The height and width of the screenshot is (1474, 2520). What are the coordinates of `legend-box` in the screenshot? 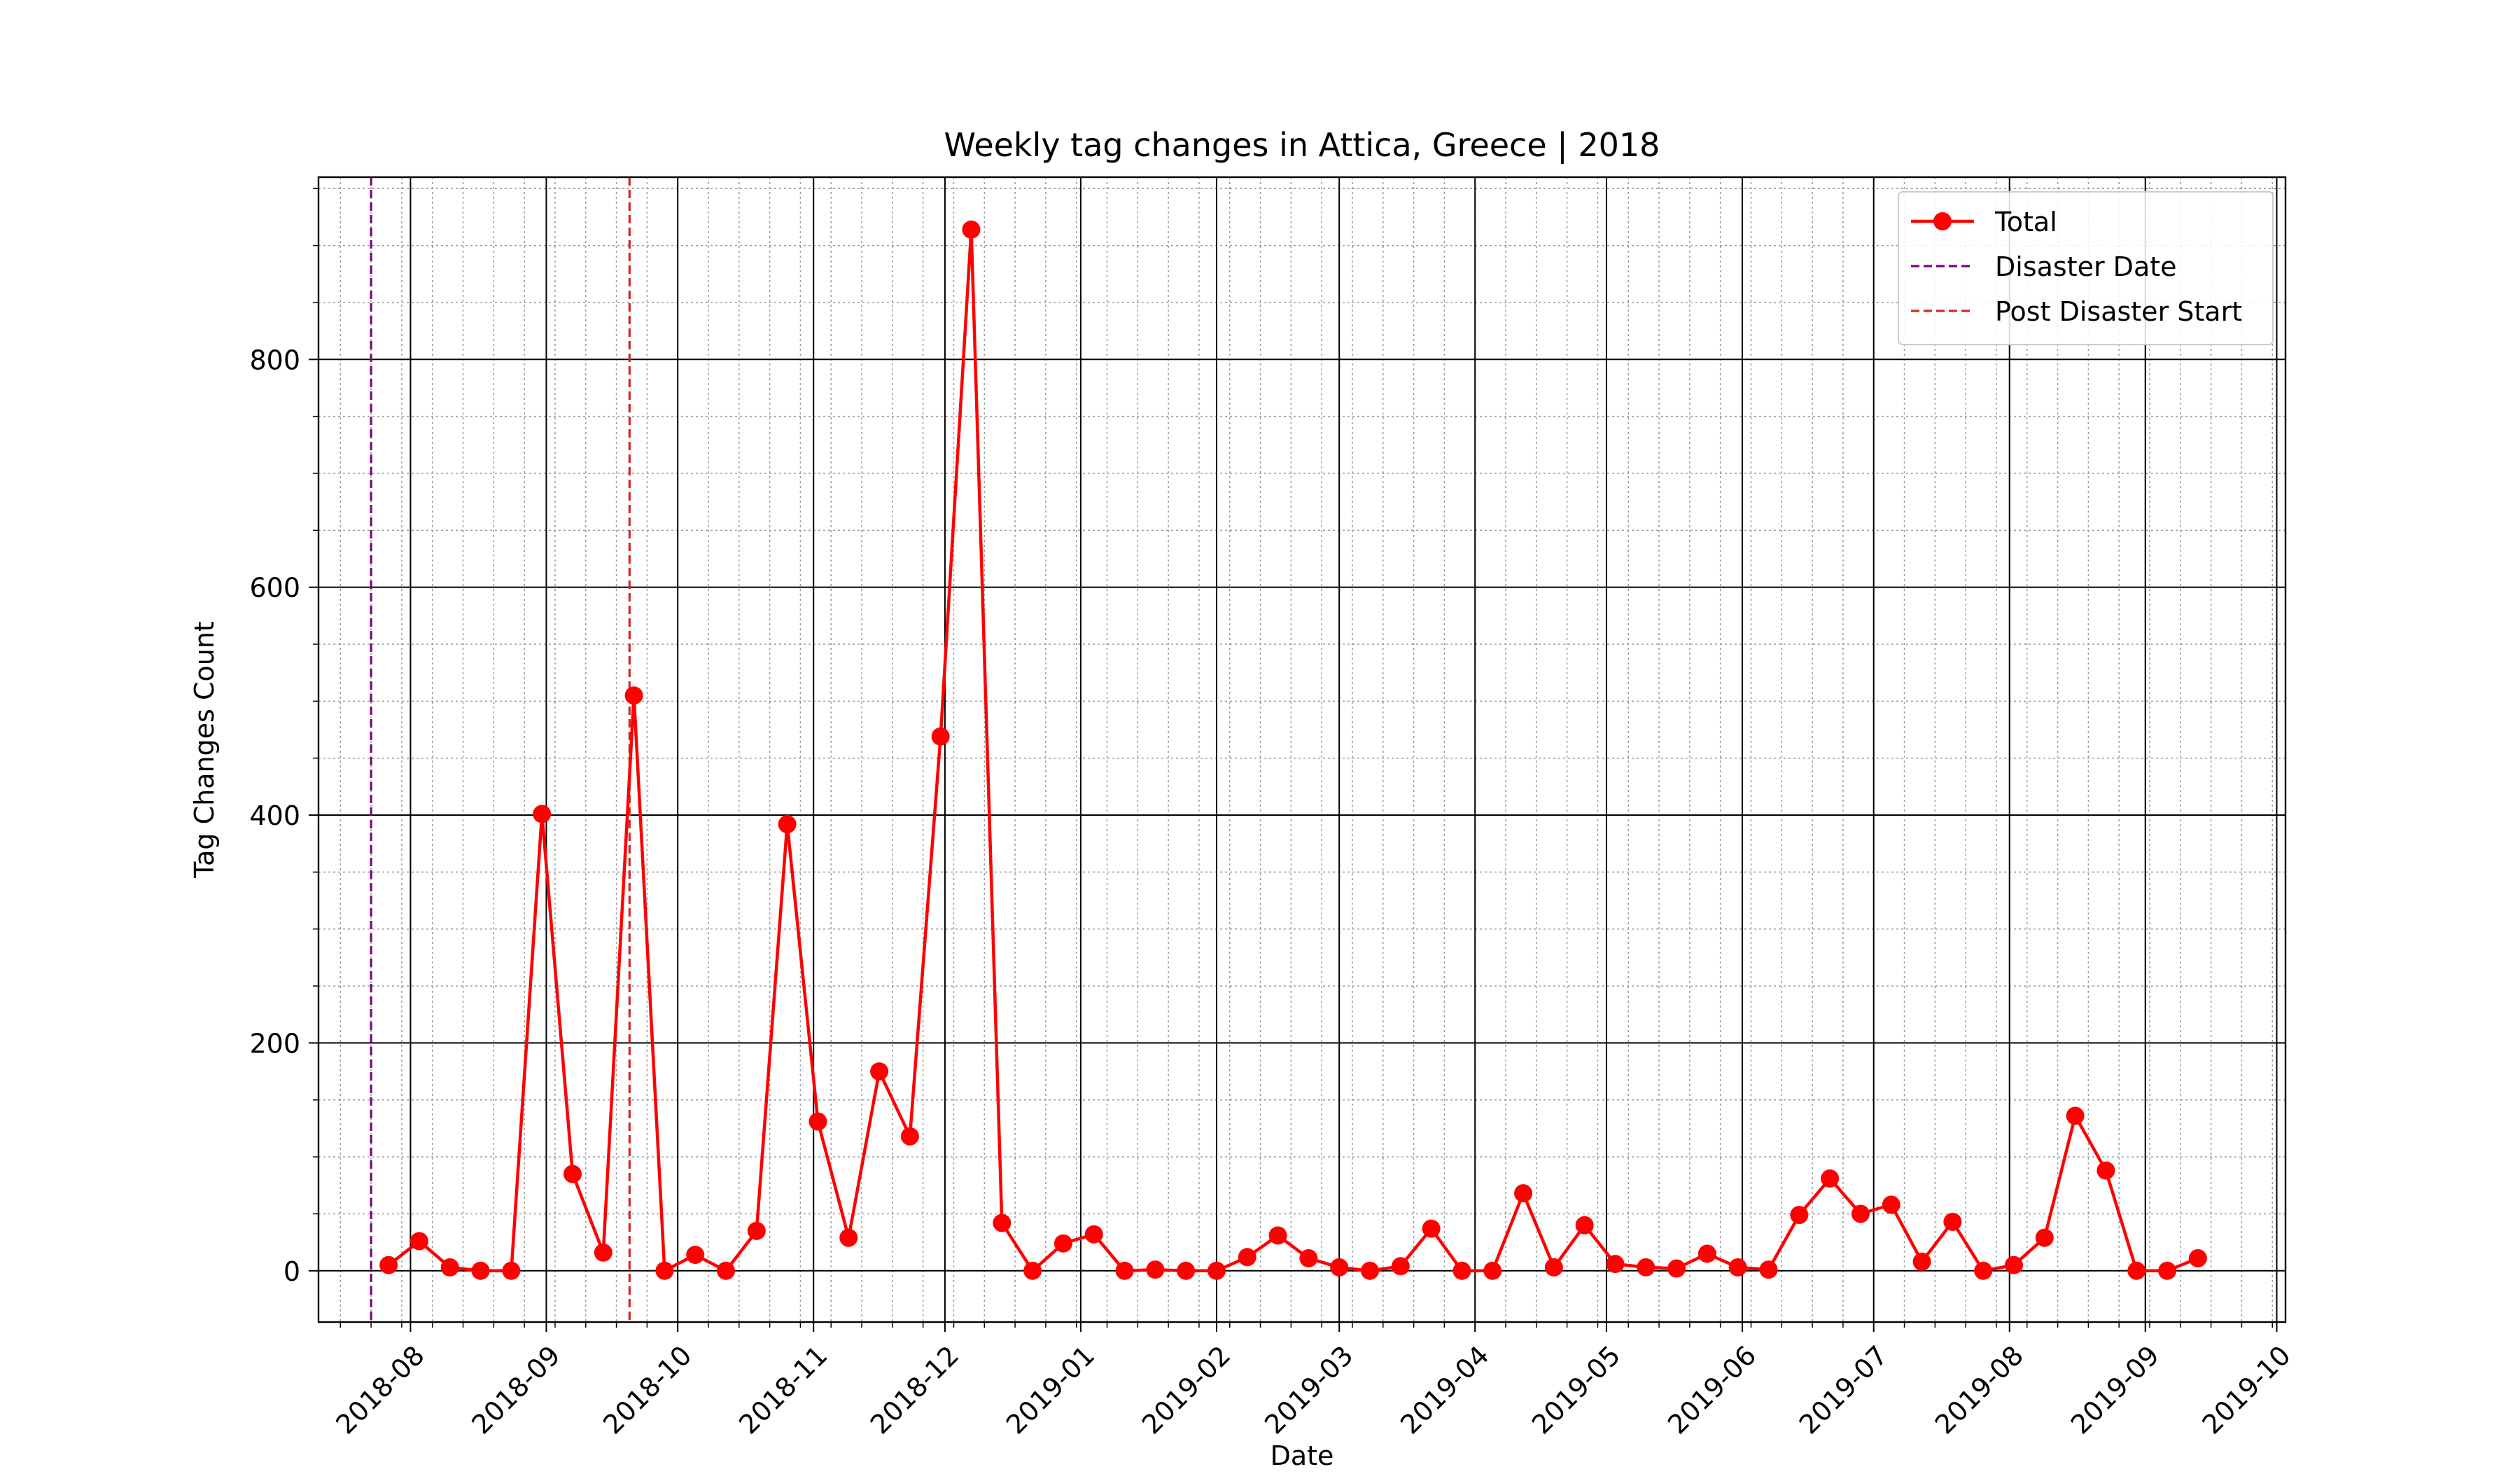 It's located at (2086, 268).